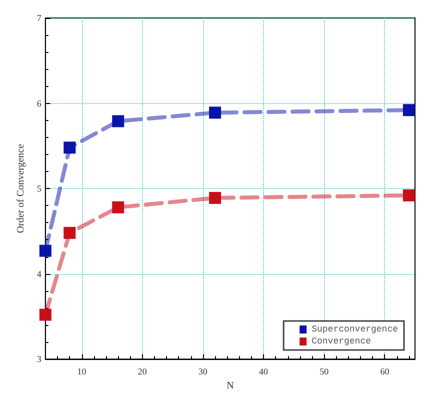  What do you see at coordinates (39, 189) in the screenshot?
I see `y-tick-label: 5` at bounding box center [39, 189].